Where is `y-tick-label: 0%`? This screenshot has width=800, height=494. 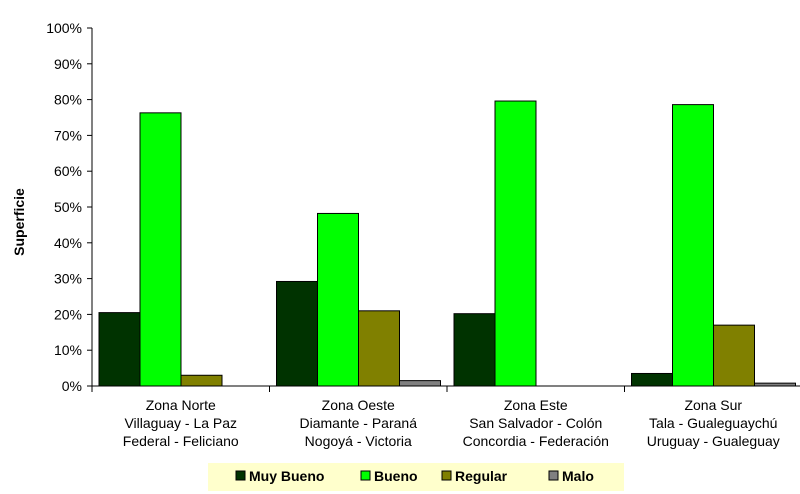
y-tick-label: 0% is located at coordinates (72, 386).